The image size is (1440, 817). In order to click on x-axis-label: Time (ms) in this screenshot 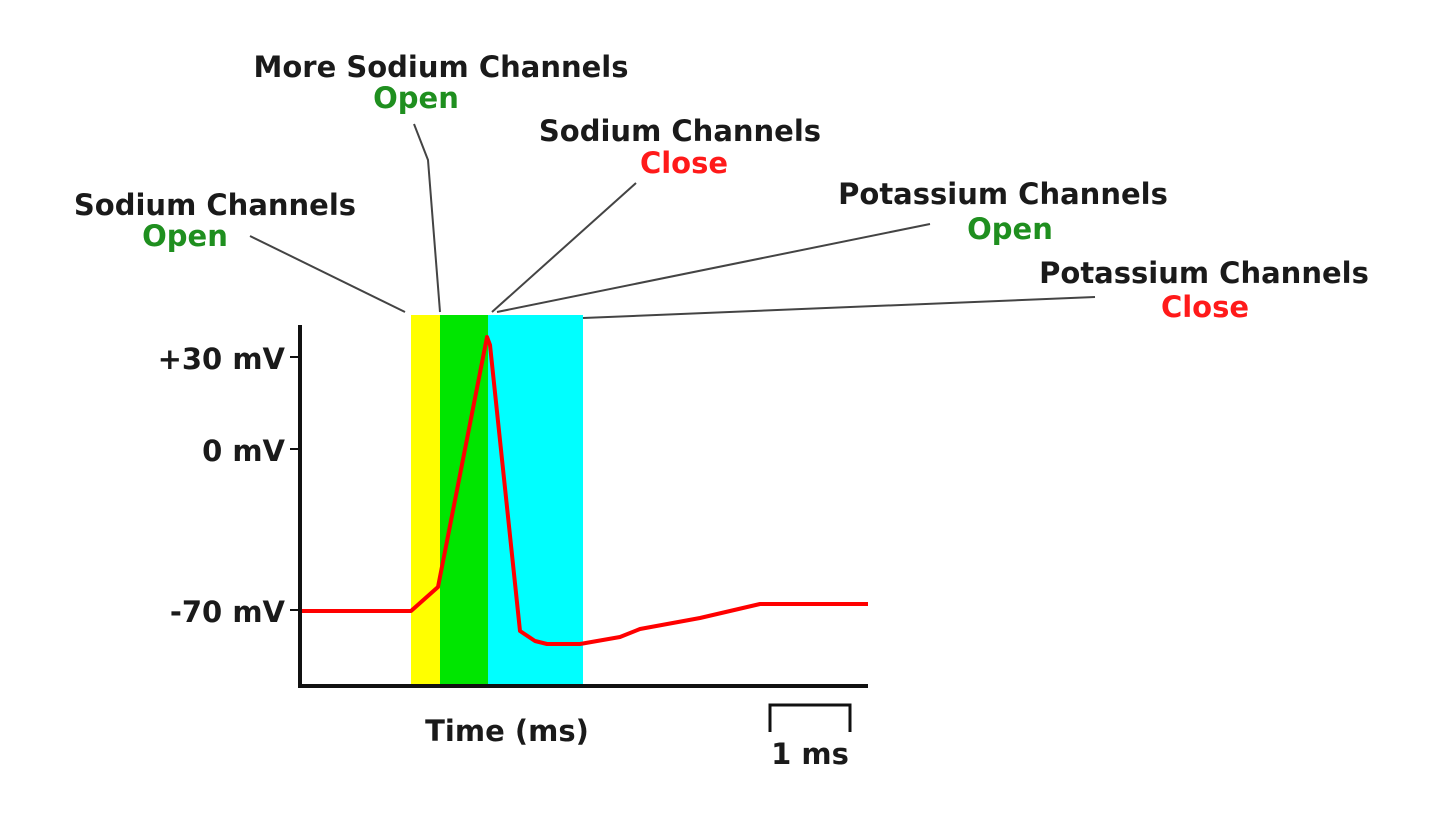, I will do `click(507, 731)`.